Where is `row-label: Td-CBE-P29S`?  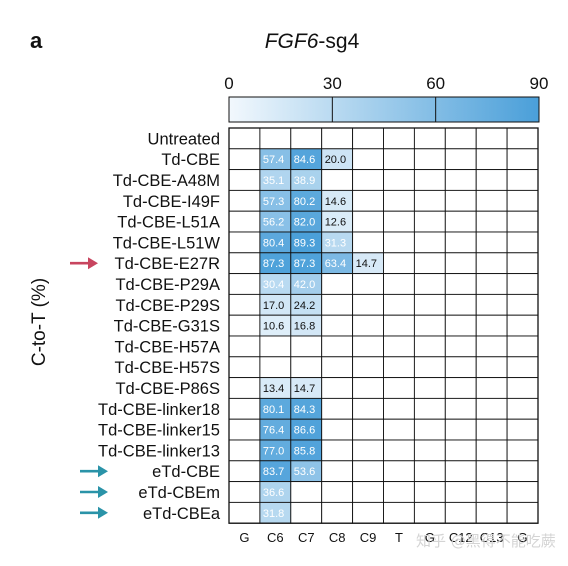
row-label: Td-CBE-P29S is located at coordinates (167, 306).